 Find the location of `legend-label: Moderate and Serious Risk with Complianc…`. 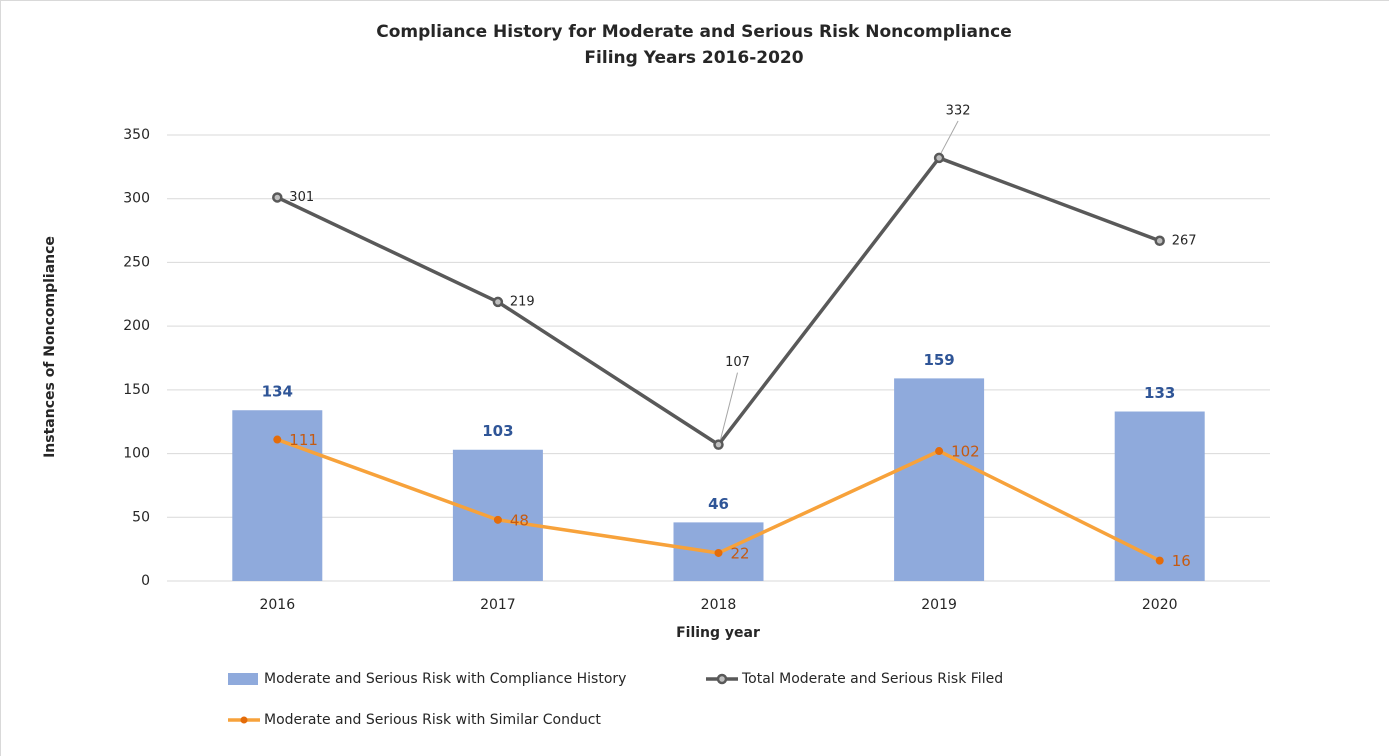

legend-label: Moderate and Serious Risk with Complianc… is located at coordinates (445, 679).